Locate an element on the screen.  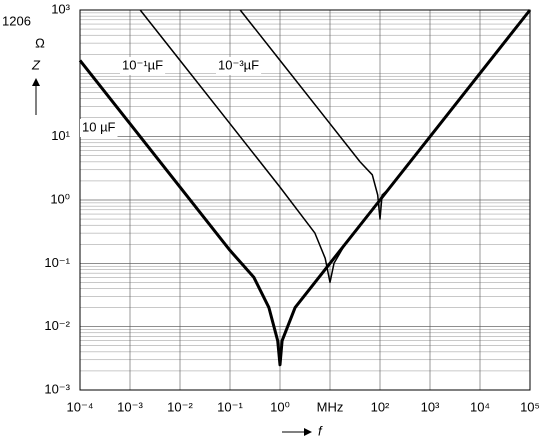
y-tick-label: 10⁰ is located at coordinates (60, 198).